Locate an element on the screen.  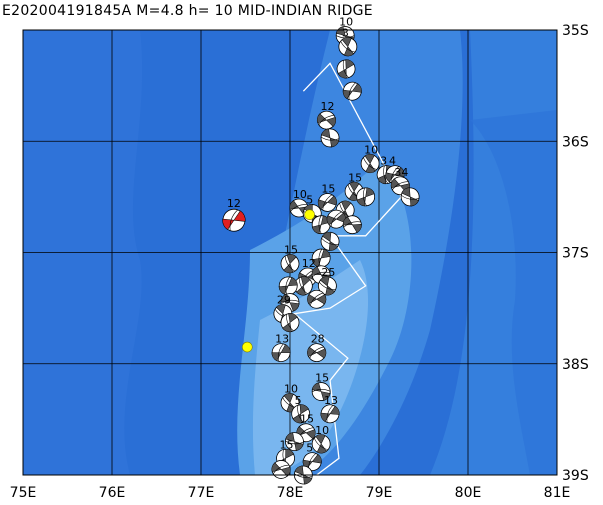
lon-tick-label: 81E is located at coordinates (557, 493).